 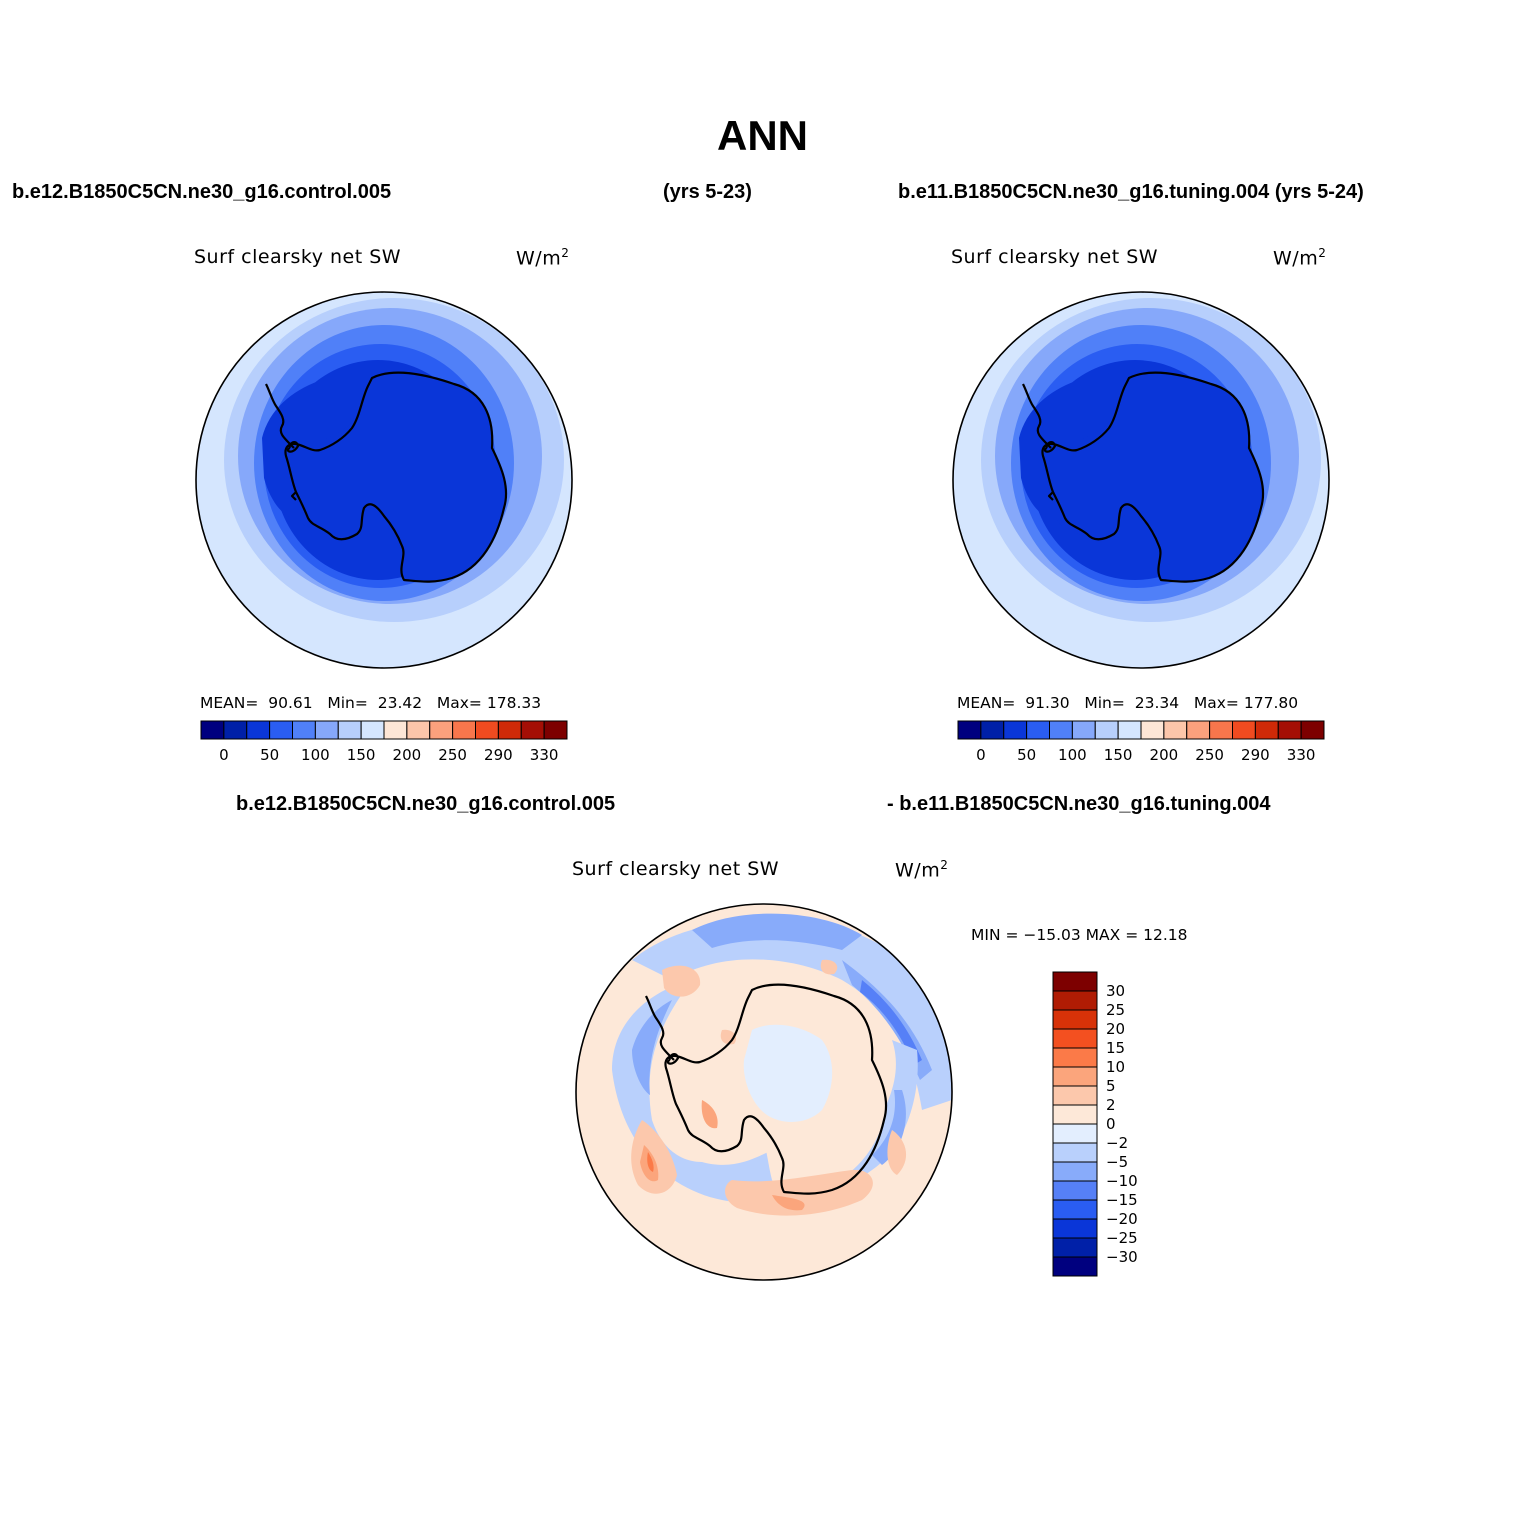 I want to click on diff-colorbar-tick-label: 30, so click(x=1116, y=991).